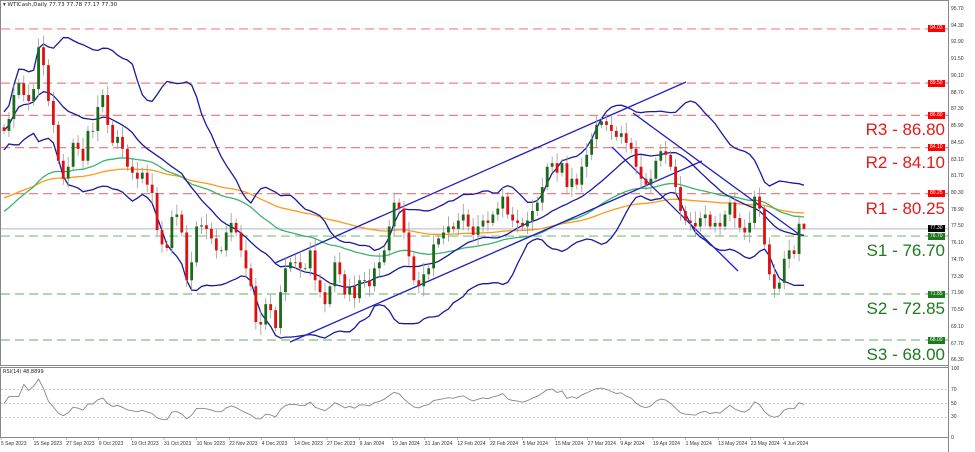 The height and width of the screenshot is (452, 975). What do you see at coordinates (957, 9) in the screenshot?
I see `price-tick-label: 95.70` at bounding box center [957, 9].